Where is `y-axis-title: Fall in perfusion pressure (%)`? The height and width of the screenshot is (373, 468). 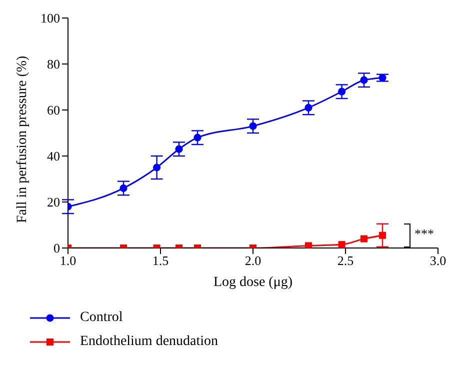 y-axis-title: Fall in perfusion pressure (%) is located at coordinates (22, 139).